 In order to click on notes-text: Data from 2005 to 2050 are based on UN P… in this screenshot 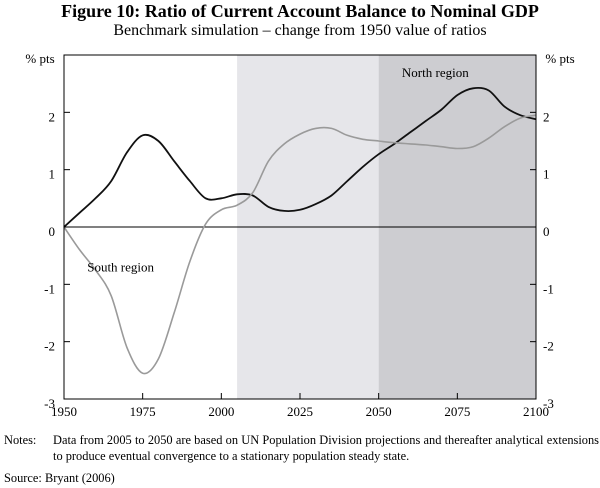, I will do `click(326, 448)`.